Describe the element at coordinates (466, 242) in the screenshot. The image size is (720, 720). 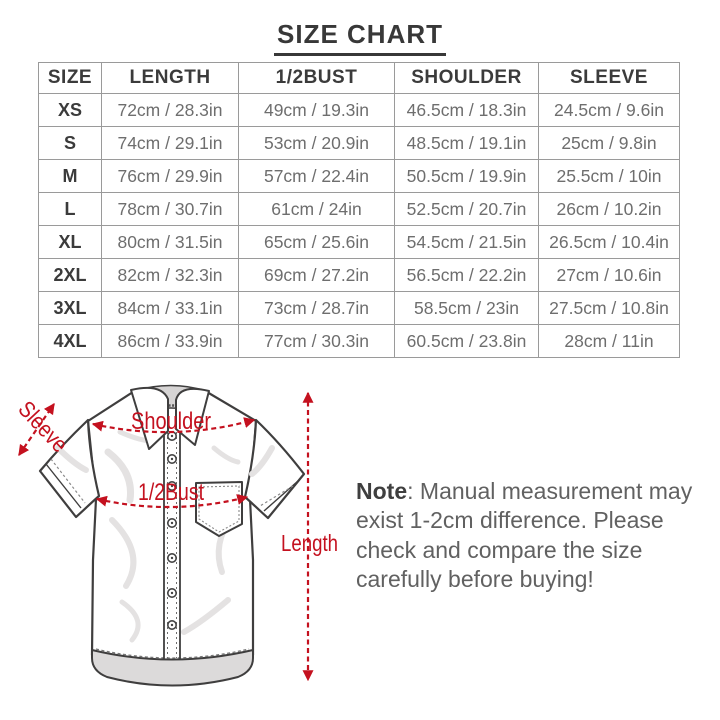
I see `measure-cell: 54.5cm / 21.5in` at that location.